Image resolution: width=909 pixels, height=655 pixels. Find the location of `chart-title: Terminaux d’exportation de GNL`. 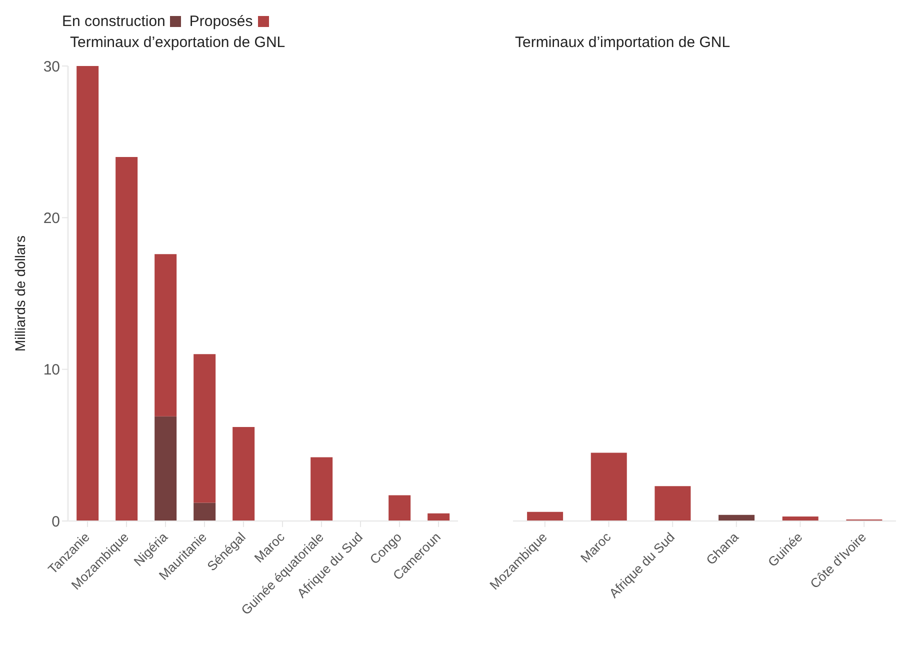

chart-title: Terminaux d’exportation de GNL is located at coordinates (178, 43).